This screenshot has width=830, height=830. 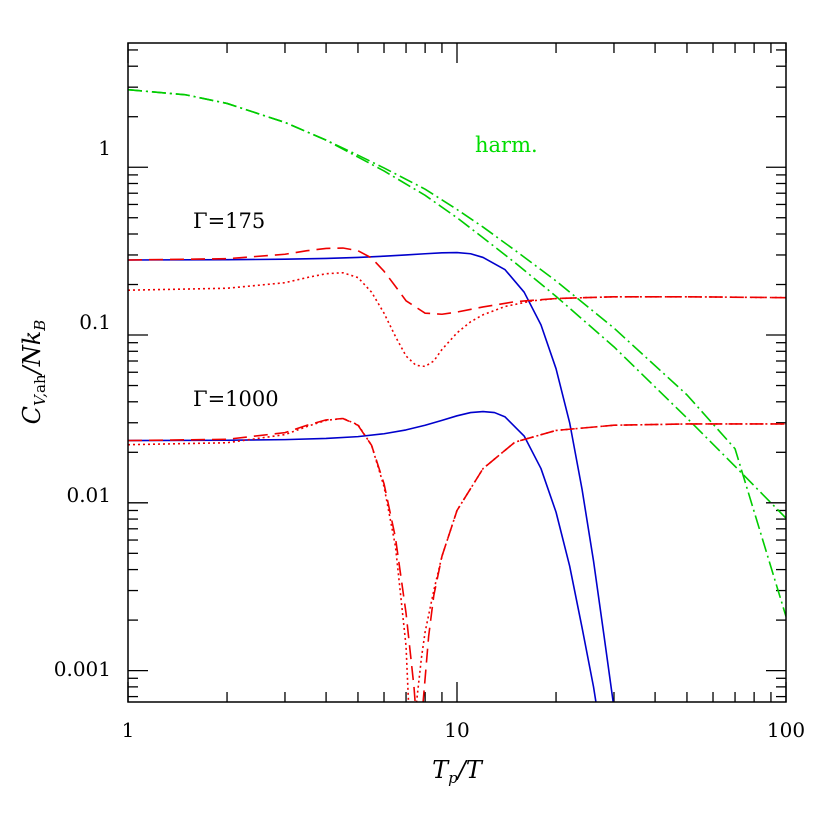 I want to click on annotation-harm: harm., so click(x=506, y=145).